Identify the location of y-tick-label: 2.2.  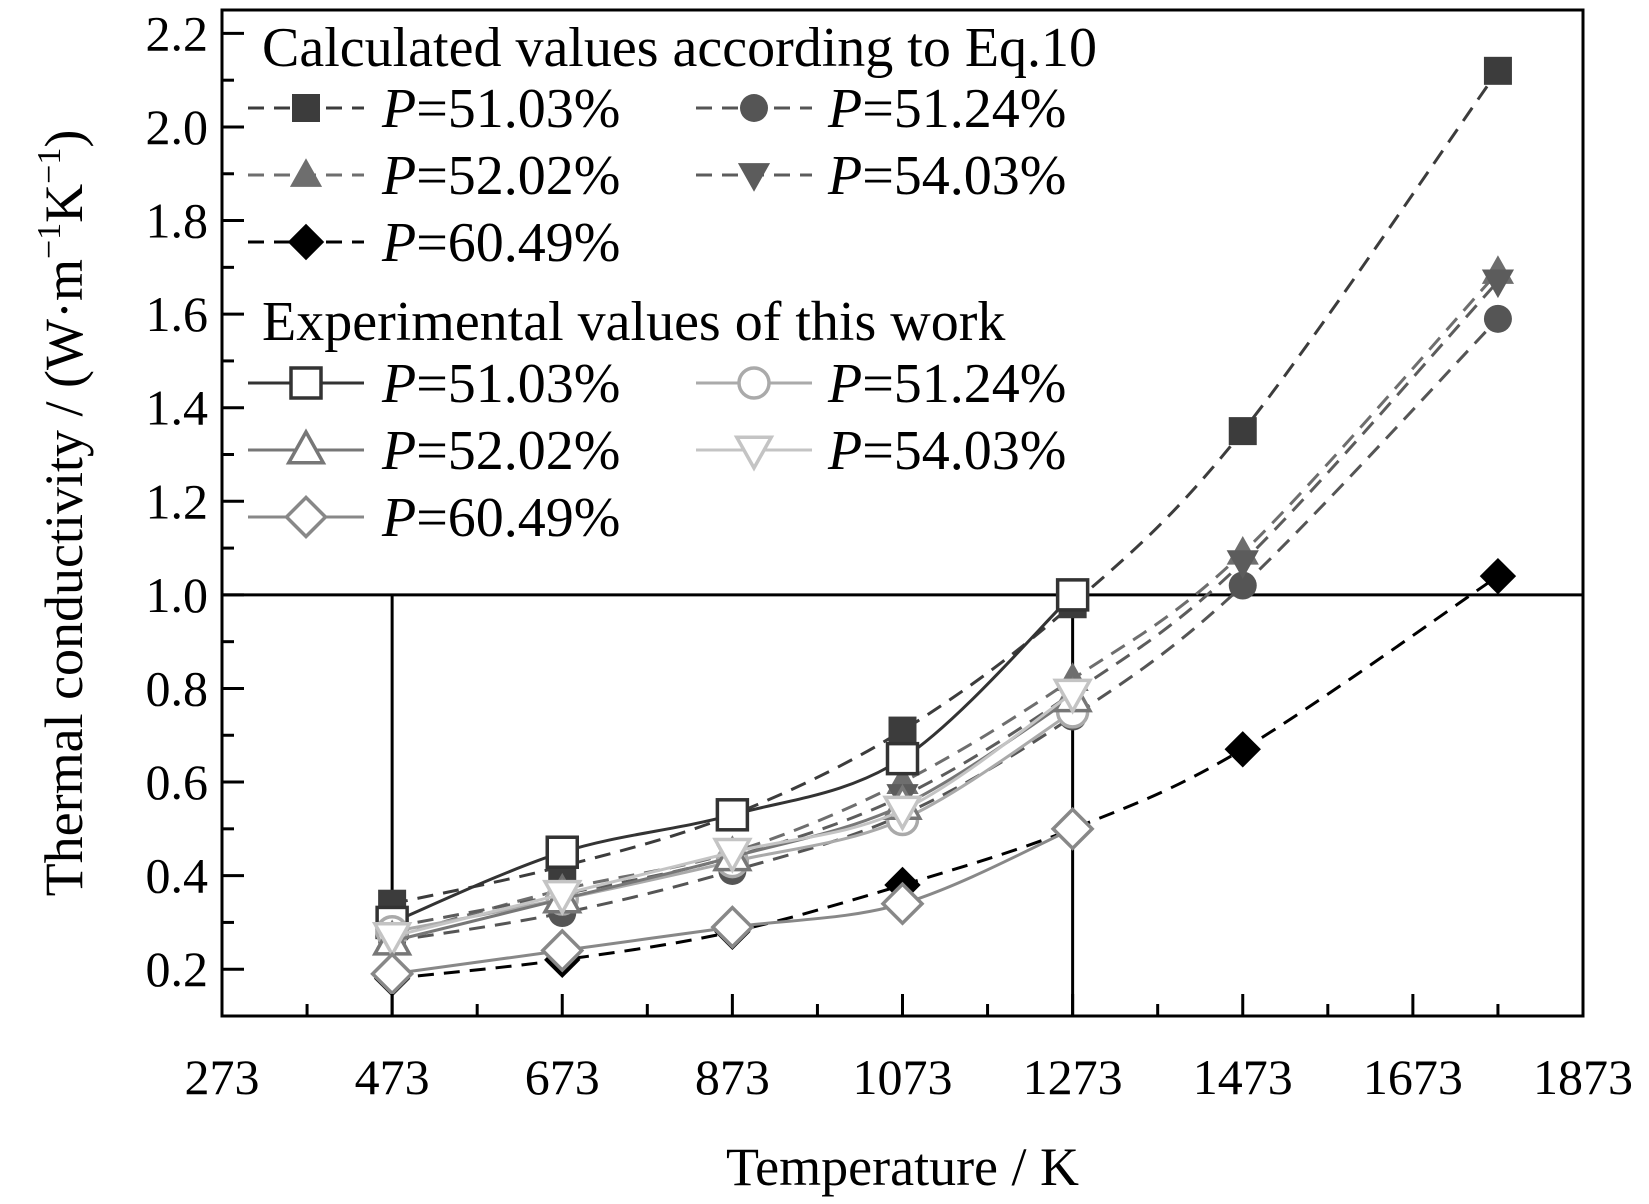
(177, 33).